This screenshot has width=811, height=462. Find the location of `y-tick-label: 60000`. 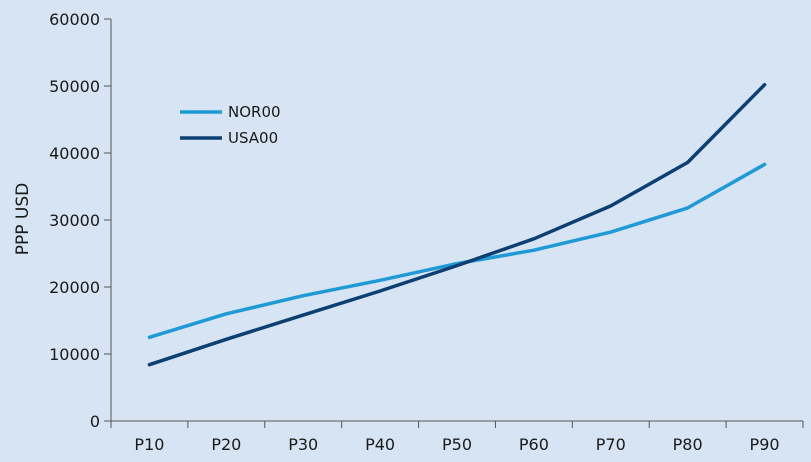

y-tick-label: 60000 is located at coordinates (74, 19).